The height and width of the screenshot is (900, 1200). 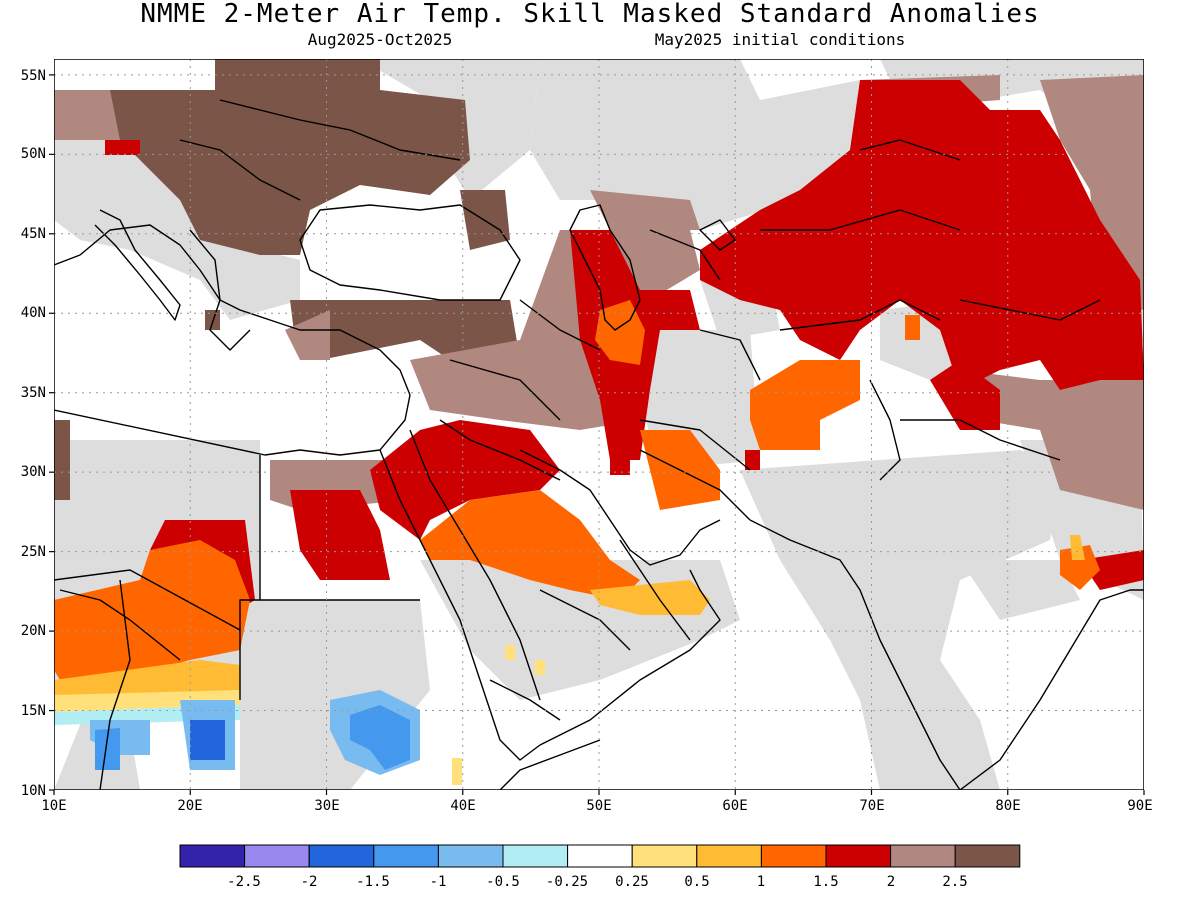 What do you see at coordinates (567, 882) in the screenshot?
I see `colorbar-label: -0.25` at bounding box center [567, 882].